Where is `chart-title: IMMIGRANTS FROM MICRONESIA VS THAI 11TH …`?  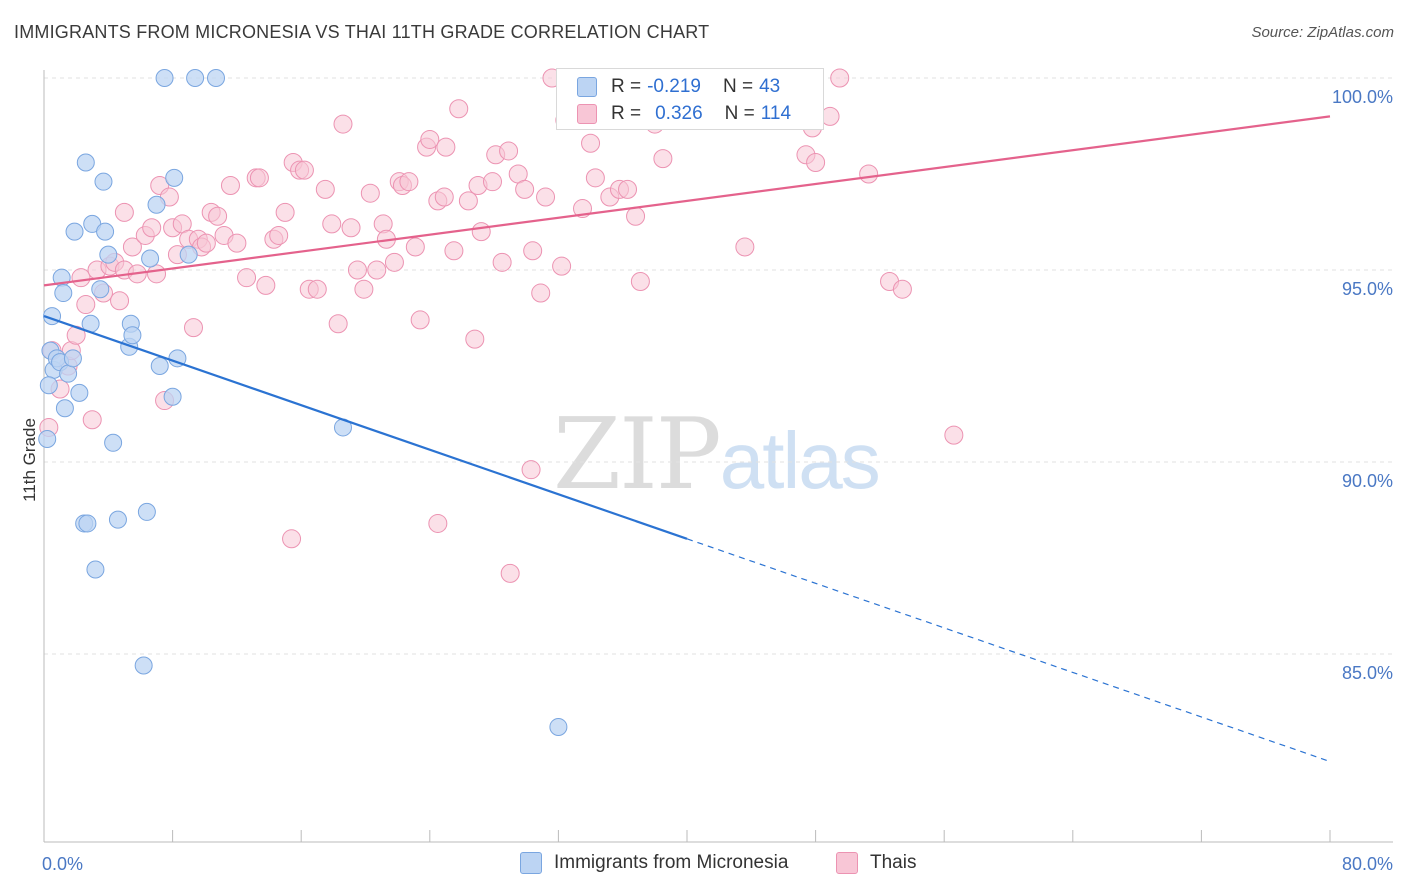 chart-title: IMMIGRANTS FROM MICRONESIA VS THAI 11TH … is located at coordinates (362, 32).